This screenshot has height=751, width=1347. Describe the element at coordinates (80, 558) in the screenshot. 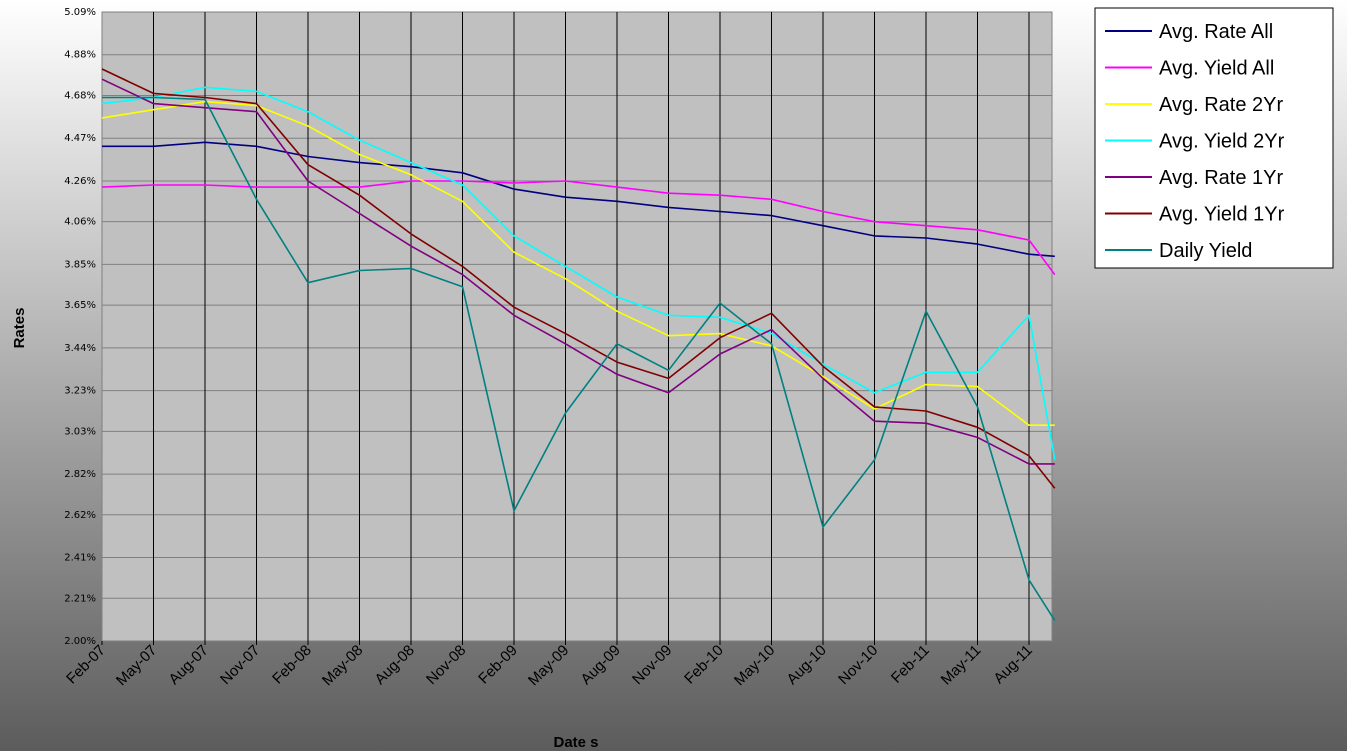

I see `y-tick-label: 2.41%` at that location.